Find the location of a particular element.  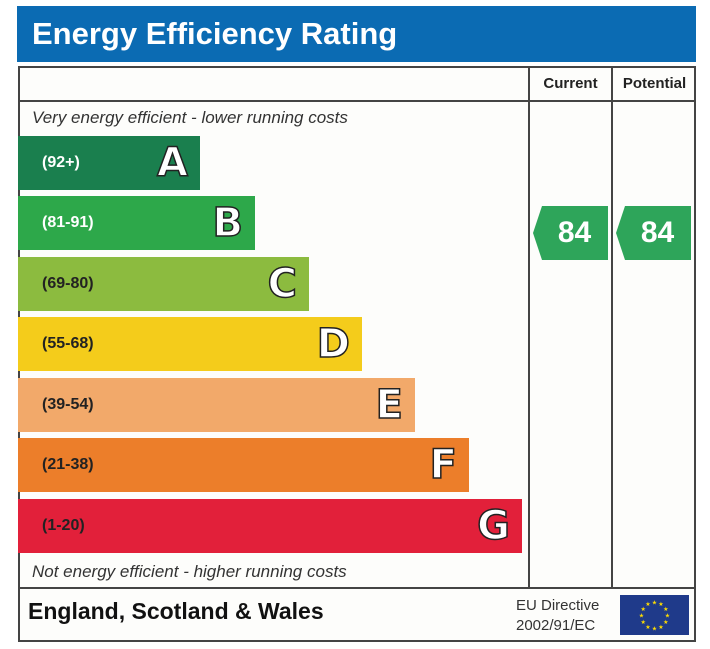

band-range: (81-91) is located at coordinates (68, 222).